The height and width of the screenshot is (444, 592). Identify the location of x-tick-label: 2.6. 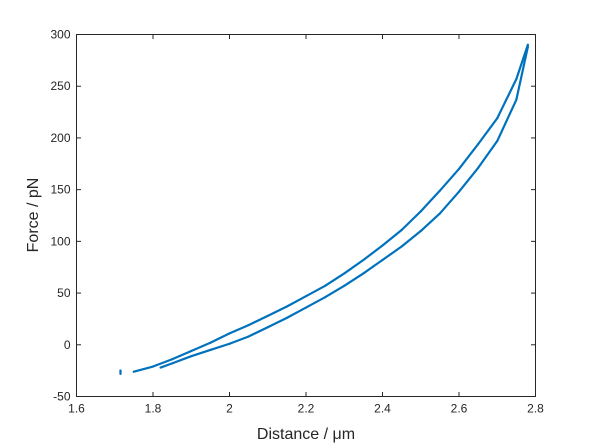
(459, 409).